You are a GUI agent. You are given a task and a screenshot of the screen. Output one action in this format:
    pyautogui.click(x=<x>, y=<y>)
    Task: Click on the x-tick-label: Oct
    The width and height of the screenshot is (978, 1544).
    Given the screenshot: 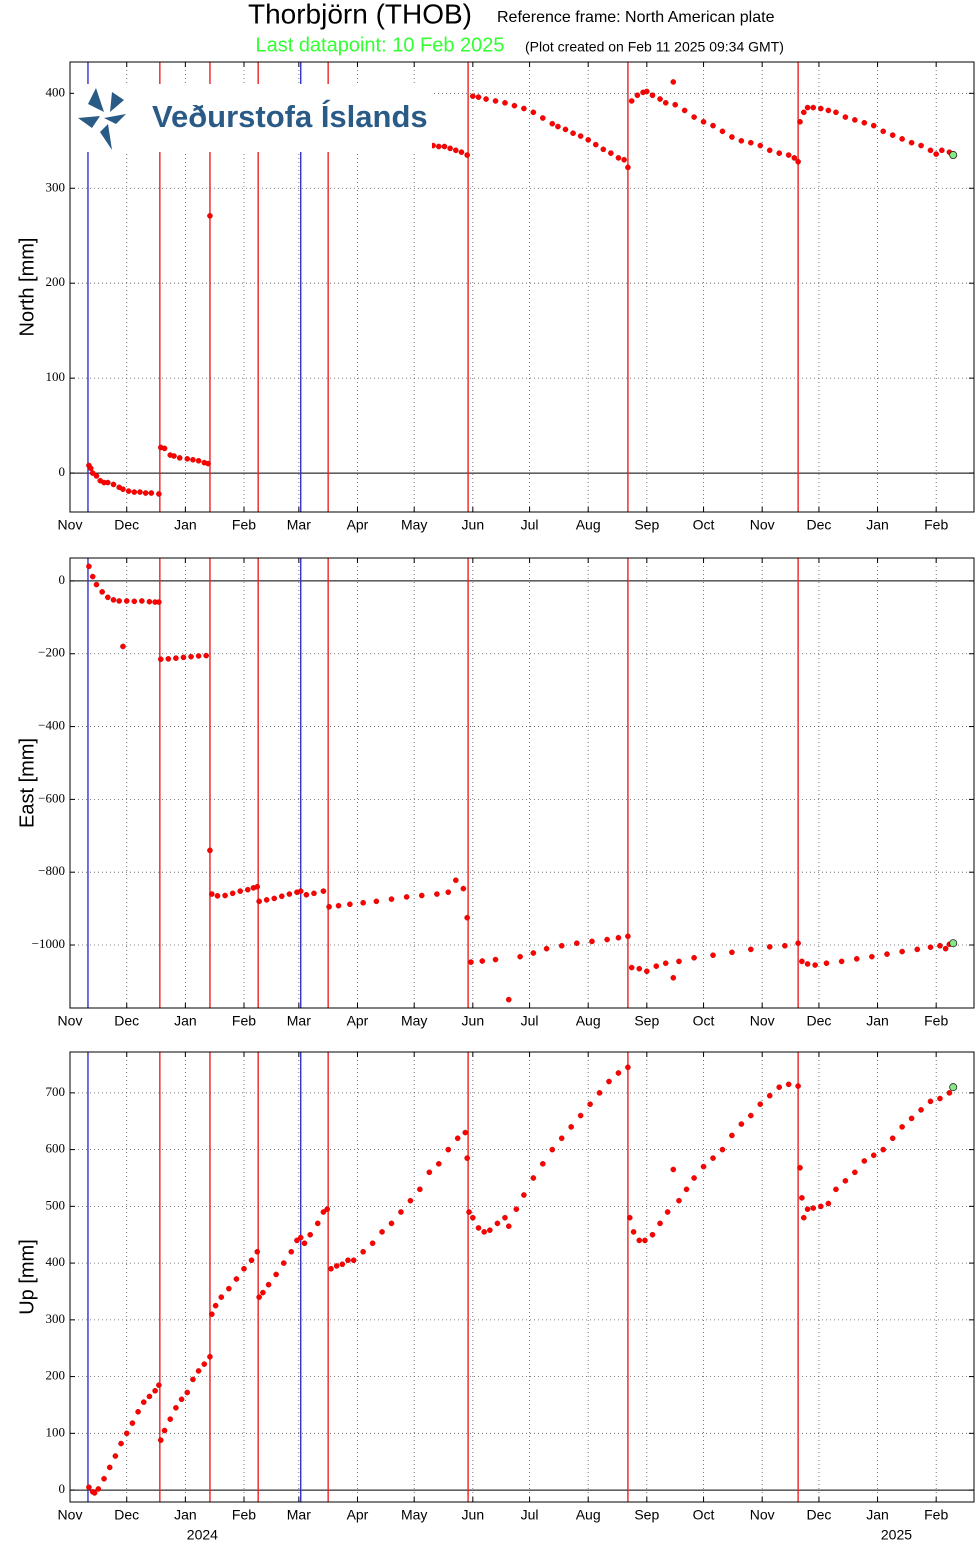 What is the action you would take?
    pyautogui.click(x=704, y=1515)
    